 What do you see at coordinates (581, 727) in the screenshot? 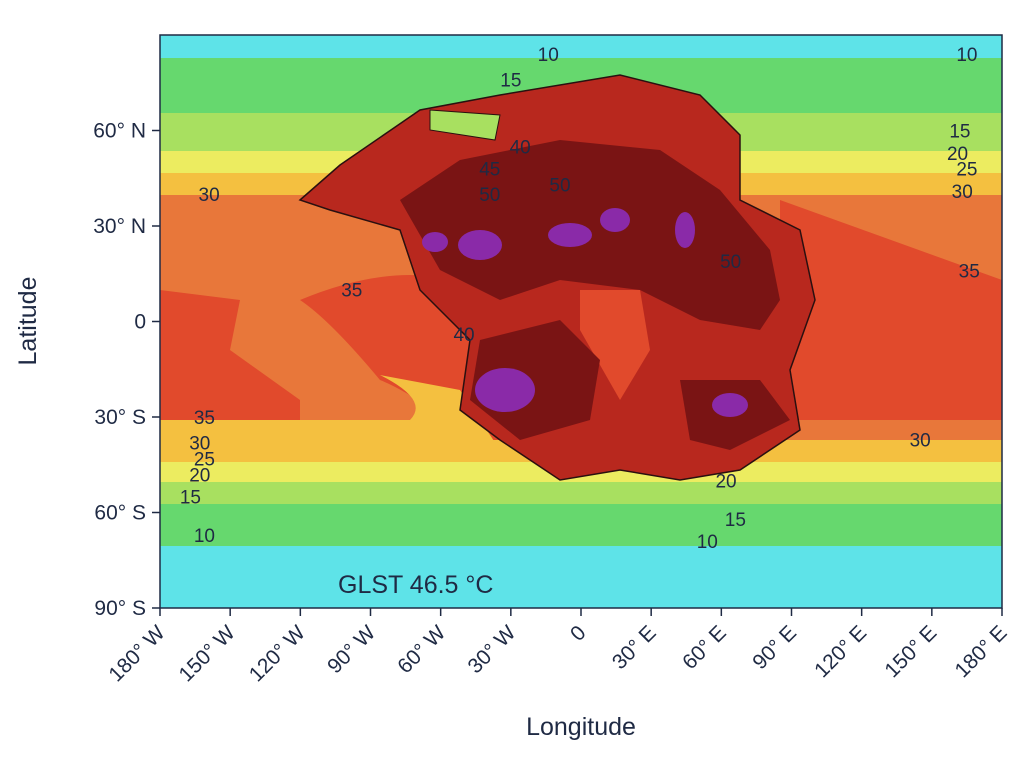
I see `x-axis-title: Longitude` at bounding box center [581, 727].